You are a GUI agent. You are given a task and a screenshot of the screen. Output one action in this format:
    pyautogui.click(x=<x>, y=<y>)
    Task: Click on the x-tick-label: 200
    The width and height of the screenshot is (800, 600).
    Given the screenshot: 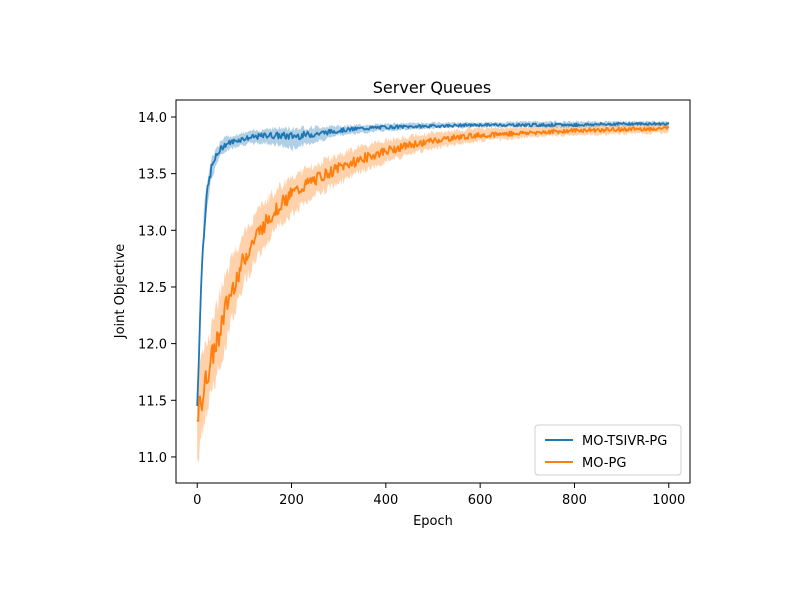 What is the action you would take?
    pyautogui.click(x=291, y=500)
    